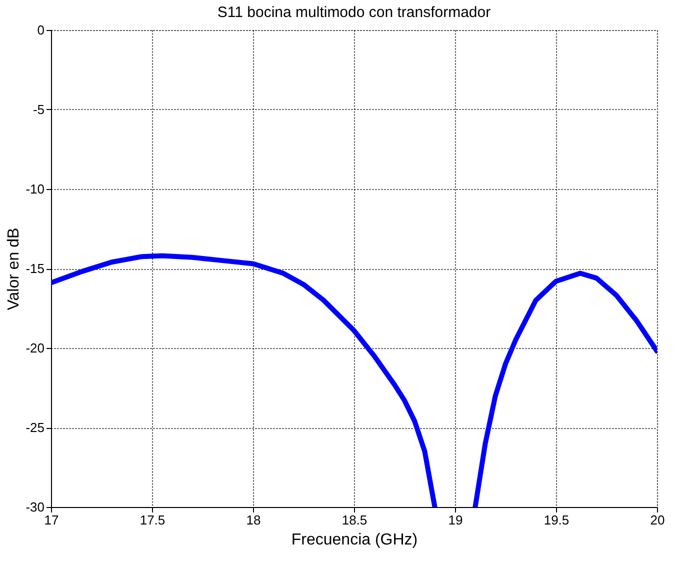 The width and height of the screenshot is (694, 572). Describe the element at coordinates (354, 540) in the screenshot. I see `x-axis-title: Frecuencia (GHz)` at that location.